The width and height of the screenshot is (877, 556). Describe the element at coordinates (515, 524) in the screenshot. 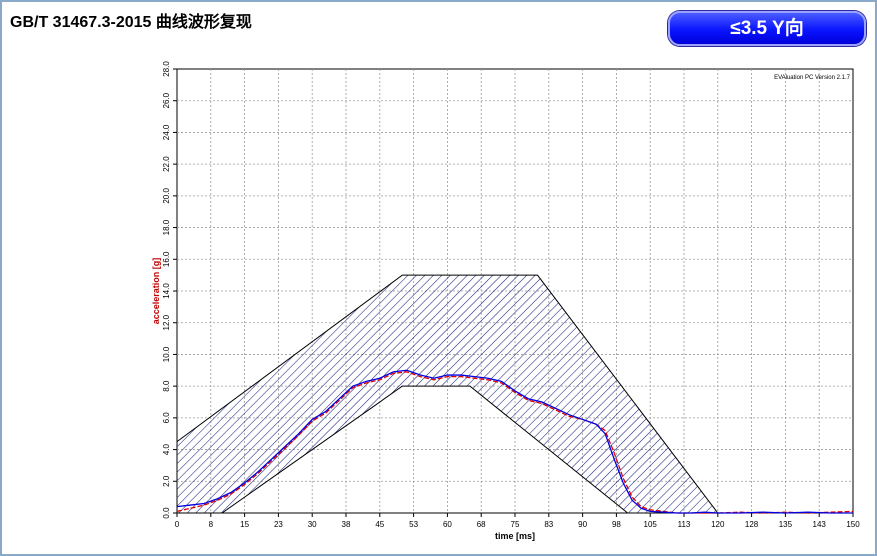

I see `x-tick-label: 75` at that location.